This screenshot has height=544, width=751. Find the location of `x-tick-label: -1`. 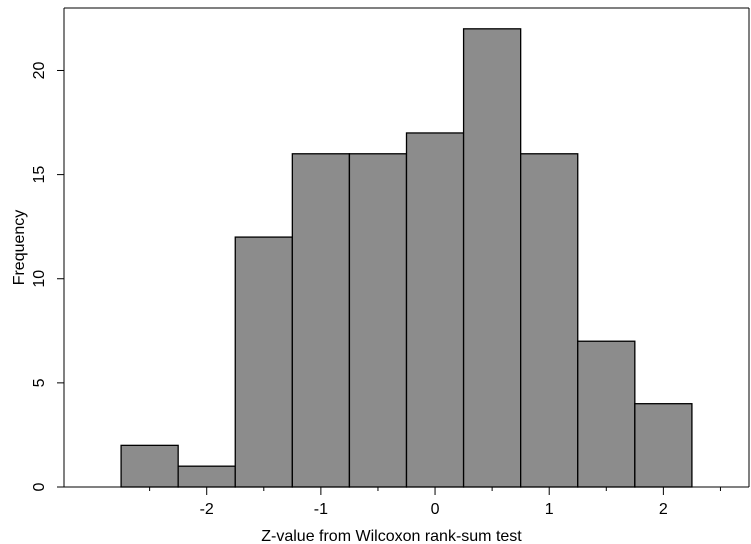

x-tick-label: -1 is located at coordinates (321, 509).